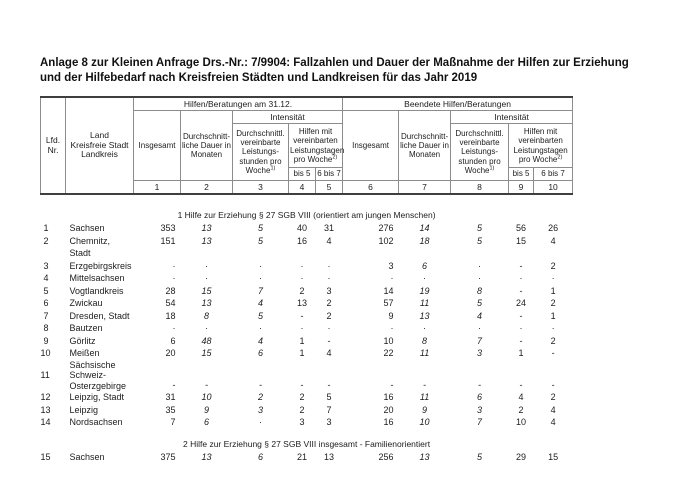 The height and width of the screenshot is (495, 700). Describe the element at coordinates (307, 397) in the screenshot. I see `table-row: 12 Leipzig, Stadt 31 10 2 2 5 16 11 6 4 2` at that location.